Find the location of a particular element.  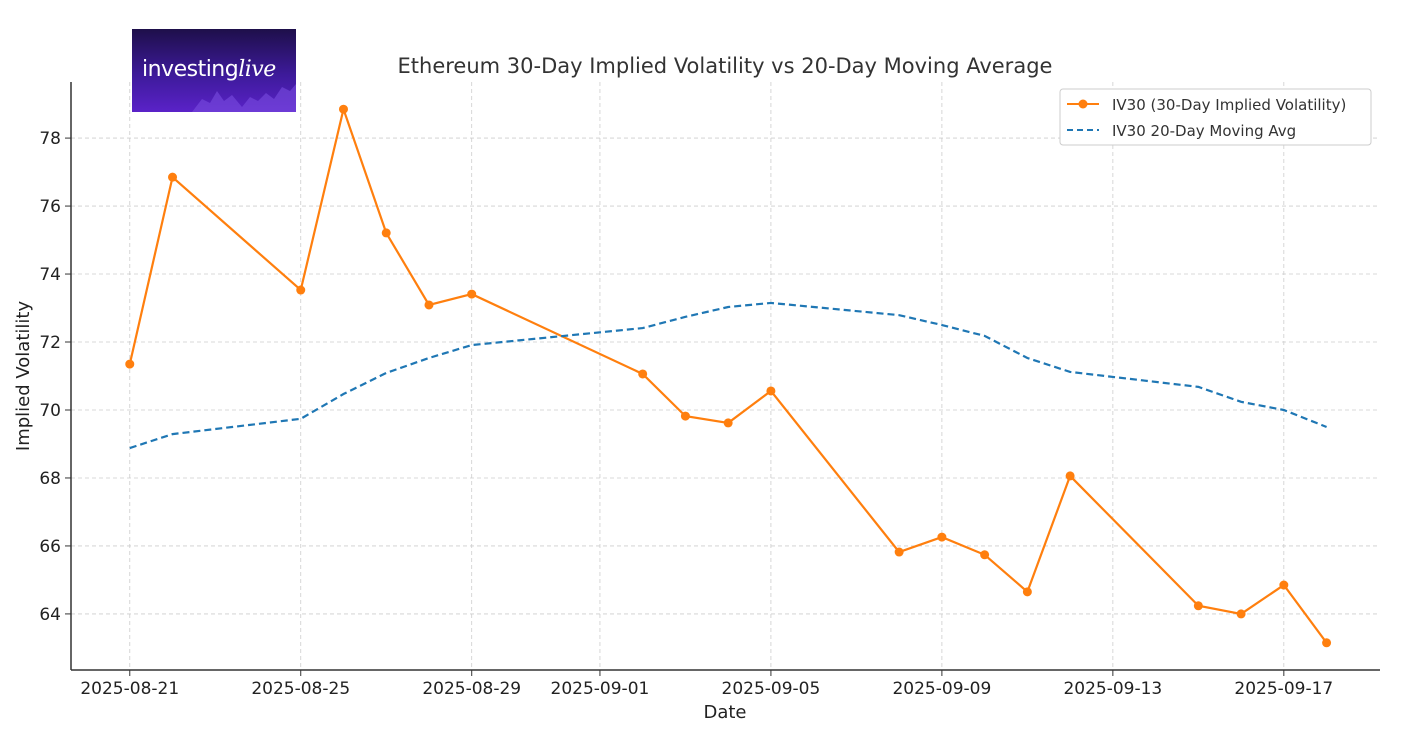

y-tick-label: 72 is located at coordinates (50, 343).